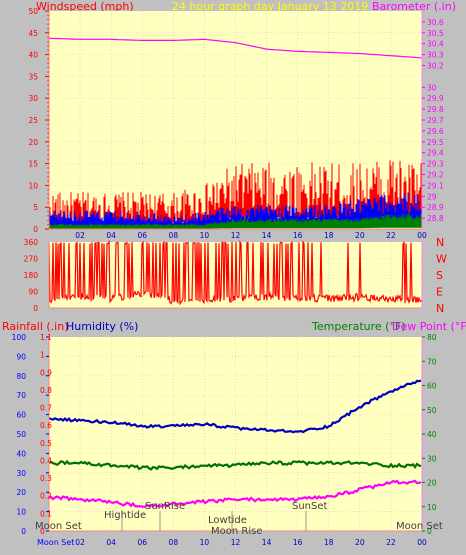 This screenshot has height=555, width=466. Describe the element at coordinates (235, 272) in the screenshot. I see `wind-direction-series` at that location.